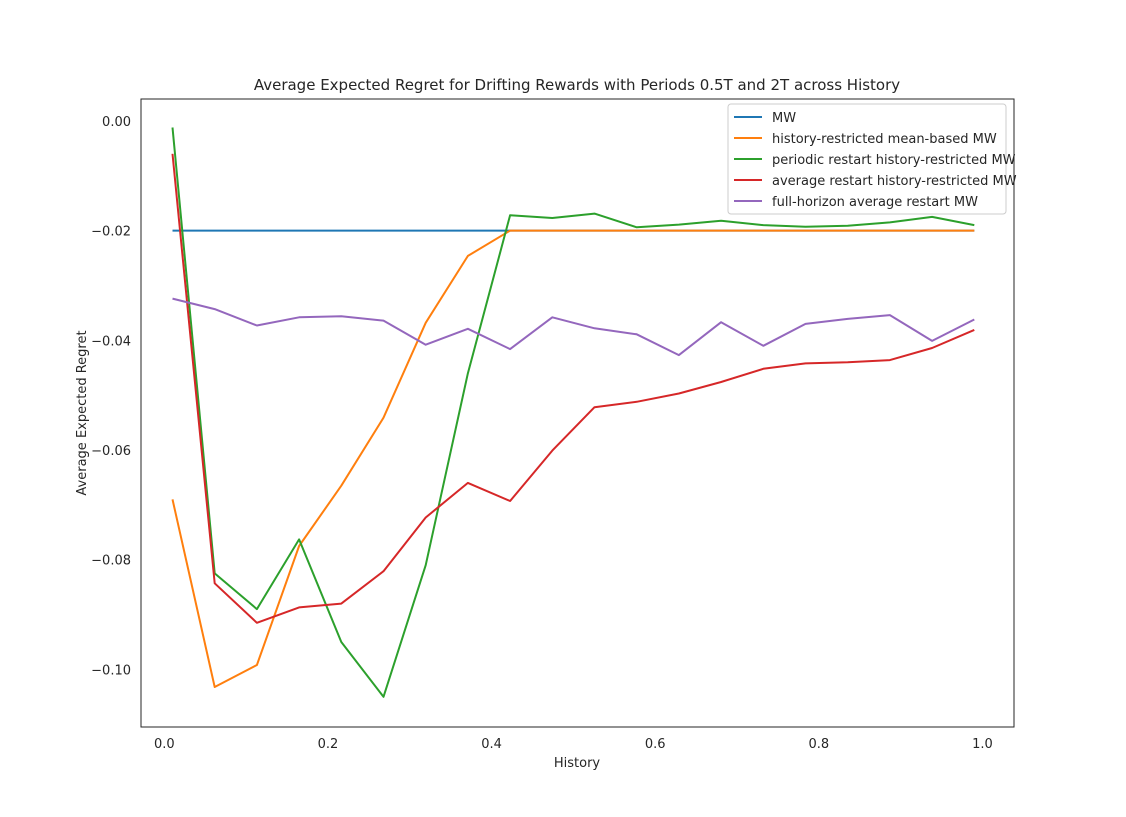  I want to click on legend-box, so click(867, 159).